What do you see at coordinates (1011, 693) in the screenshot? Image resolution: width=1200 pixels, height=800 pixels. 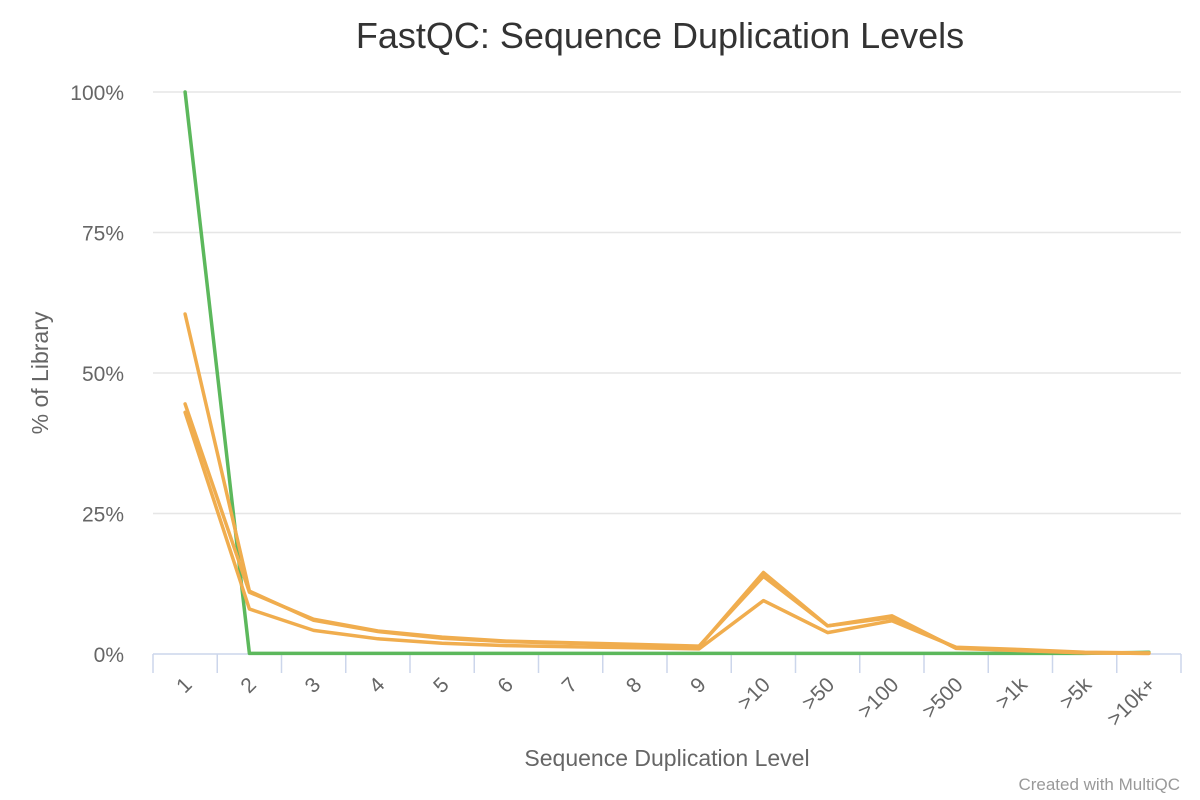 I see `x-tick-label: >1k` at bounding box center [1011, 693].